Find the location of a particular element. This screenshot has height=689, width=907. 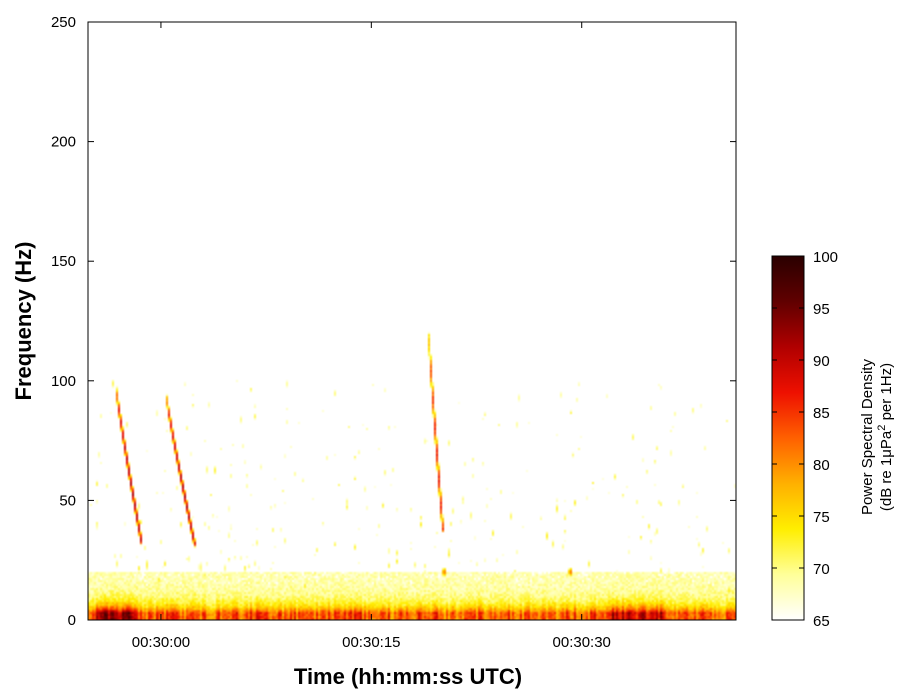

colorbar-tick-label: 100 is located at coordinates (825, 257).